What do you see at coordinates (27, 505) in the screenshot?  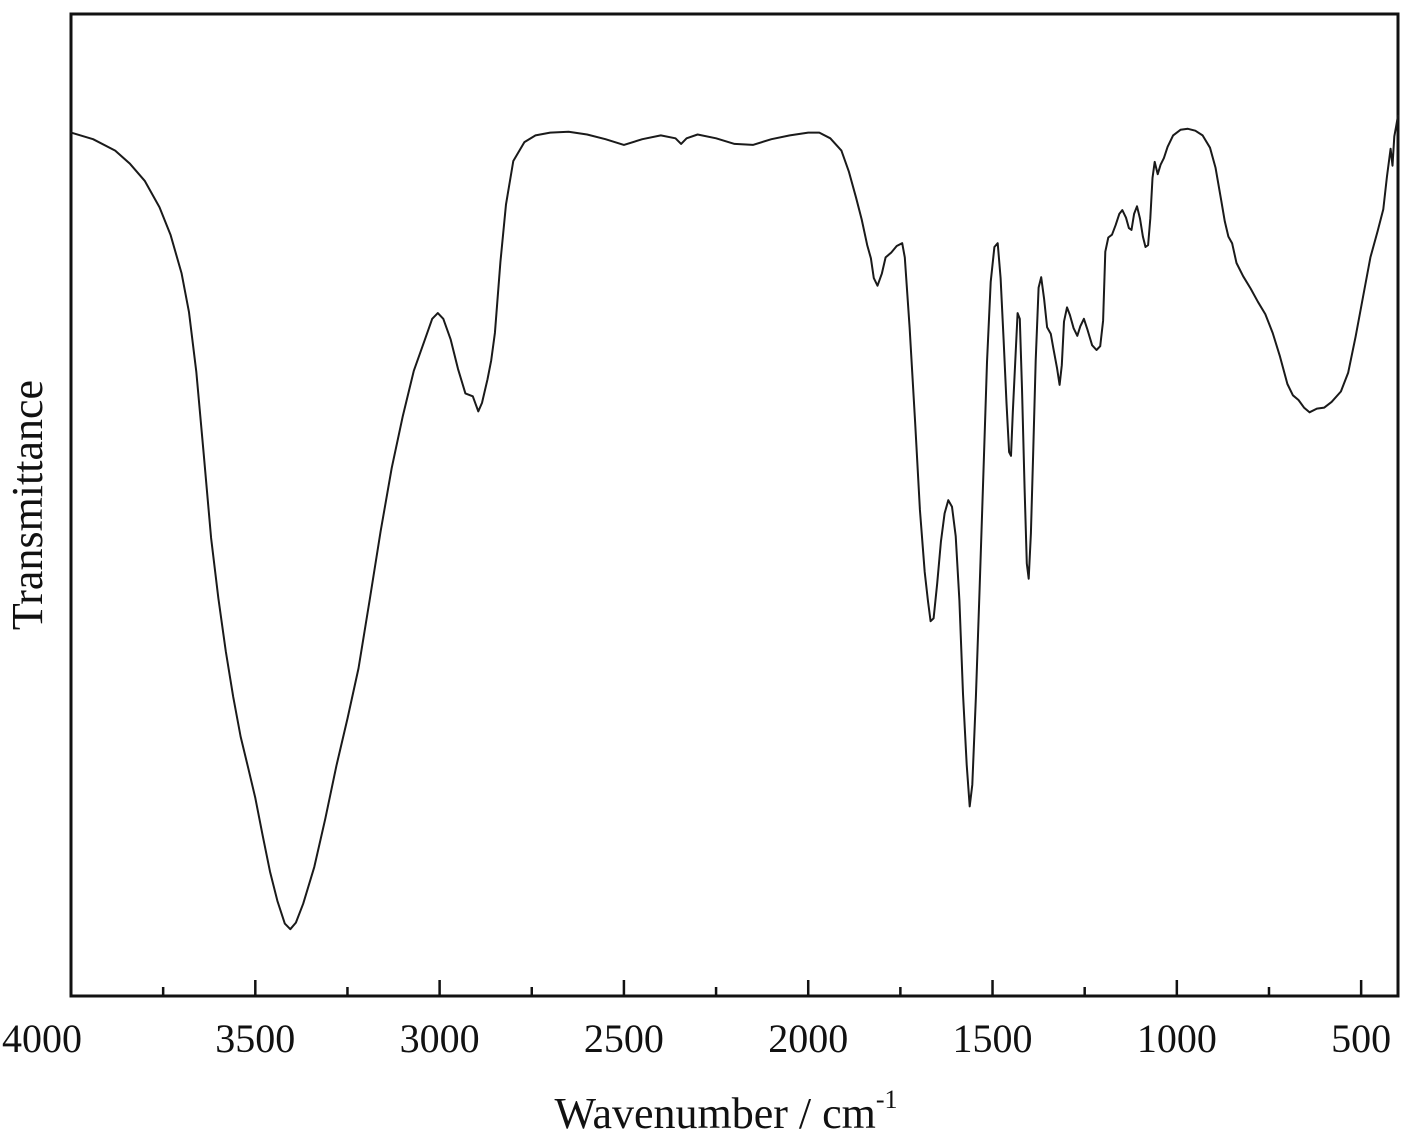 I see `y-axis-title: Transmittance` at bounding box center [27, 505].